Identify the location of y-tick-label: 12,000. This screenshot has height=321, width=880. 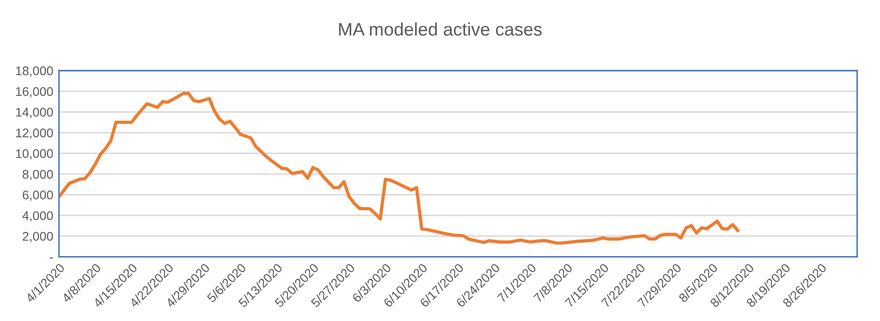
(34, 133).